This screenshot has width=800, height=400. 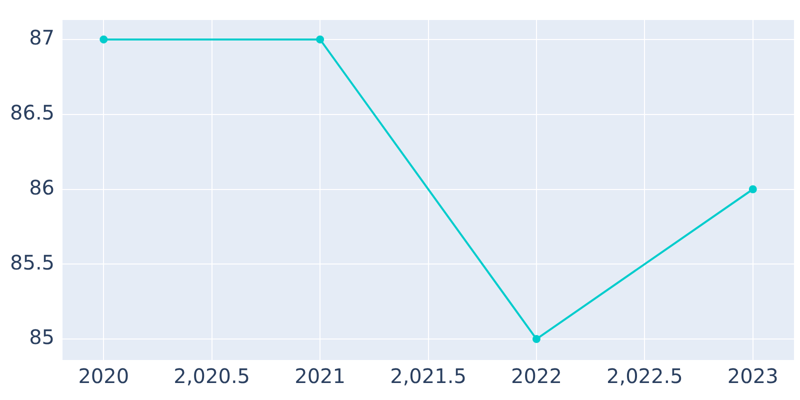 What do you see at coordinates (104, 376) in the screenshot?
I see `x-tick-label: 2020` at bounding box center [104, 376].